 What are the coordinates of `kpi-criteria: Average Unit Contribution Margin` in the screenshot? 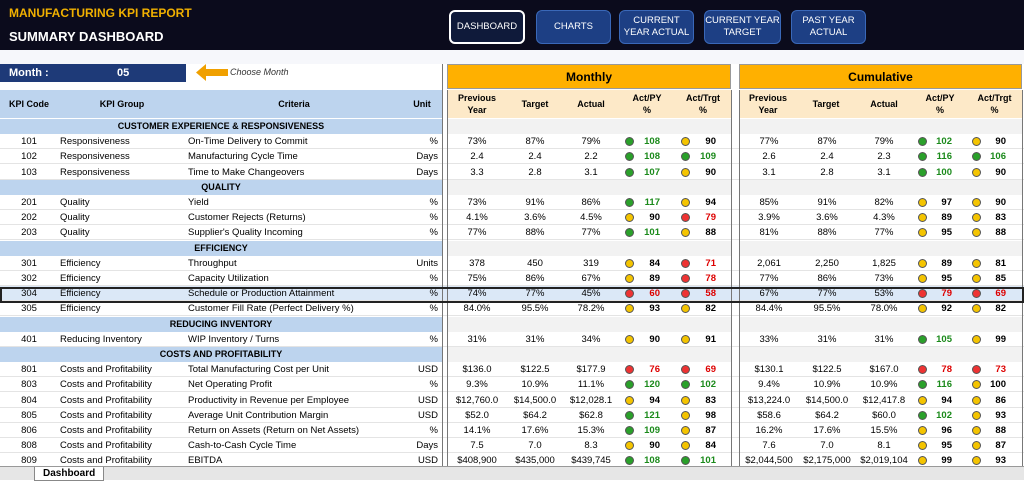 It's located at (258, 415).